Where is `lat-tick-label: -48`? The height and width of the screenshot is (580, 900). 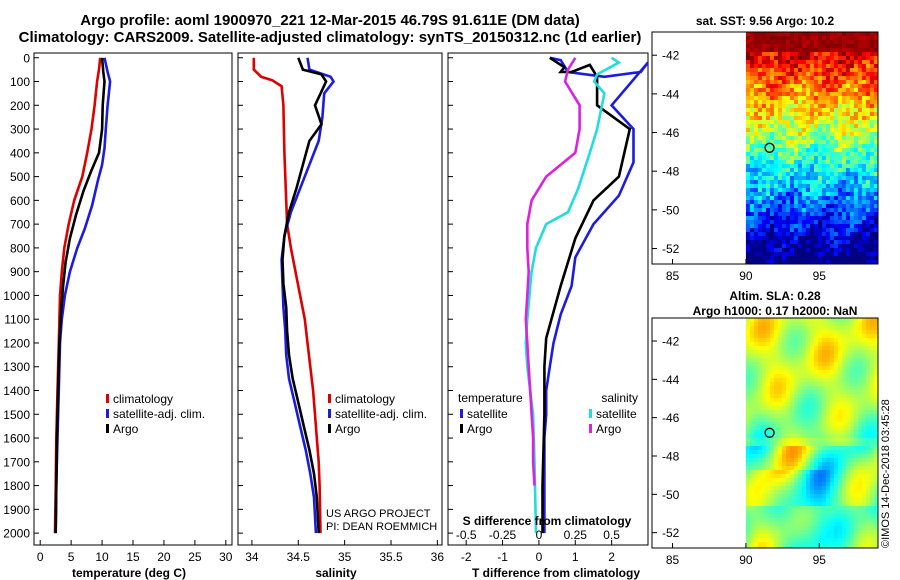
lat-tick-label: -48 is located at coordinates (671, 172).